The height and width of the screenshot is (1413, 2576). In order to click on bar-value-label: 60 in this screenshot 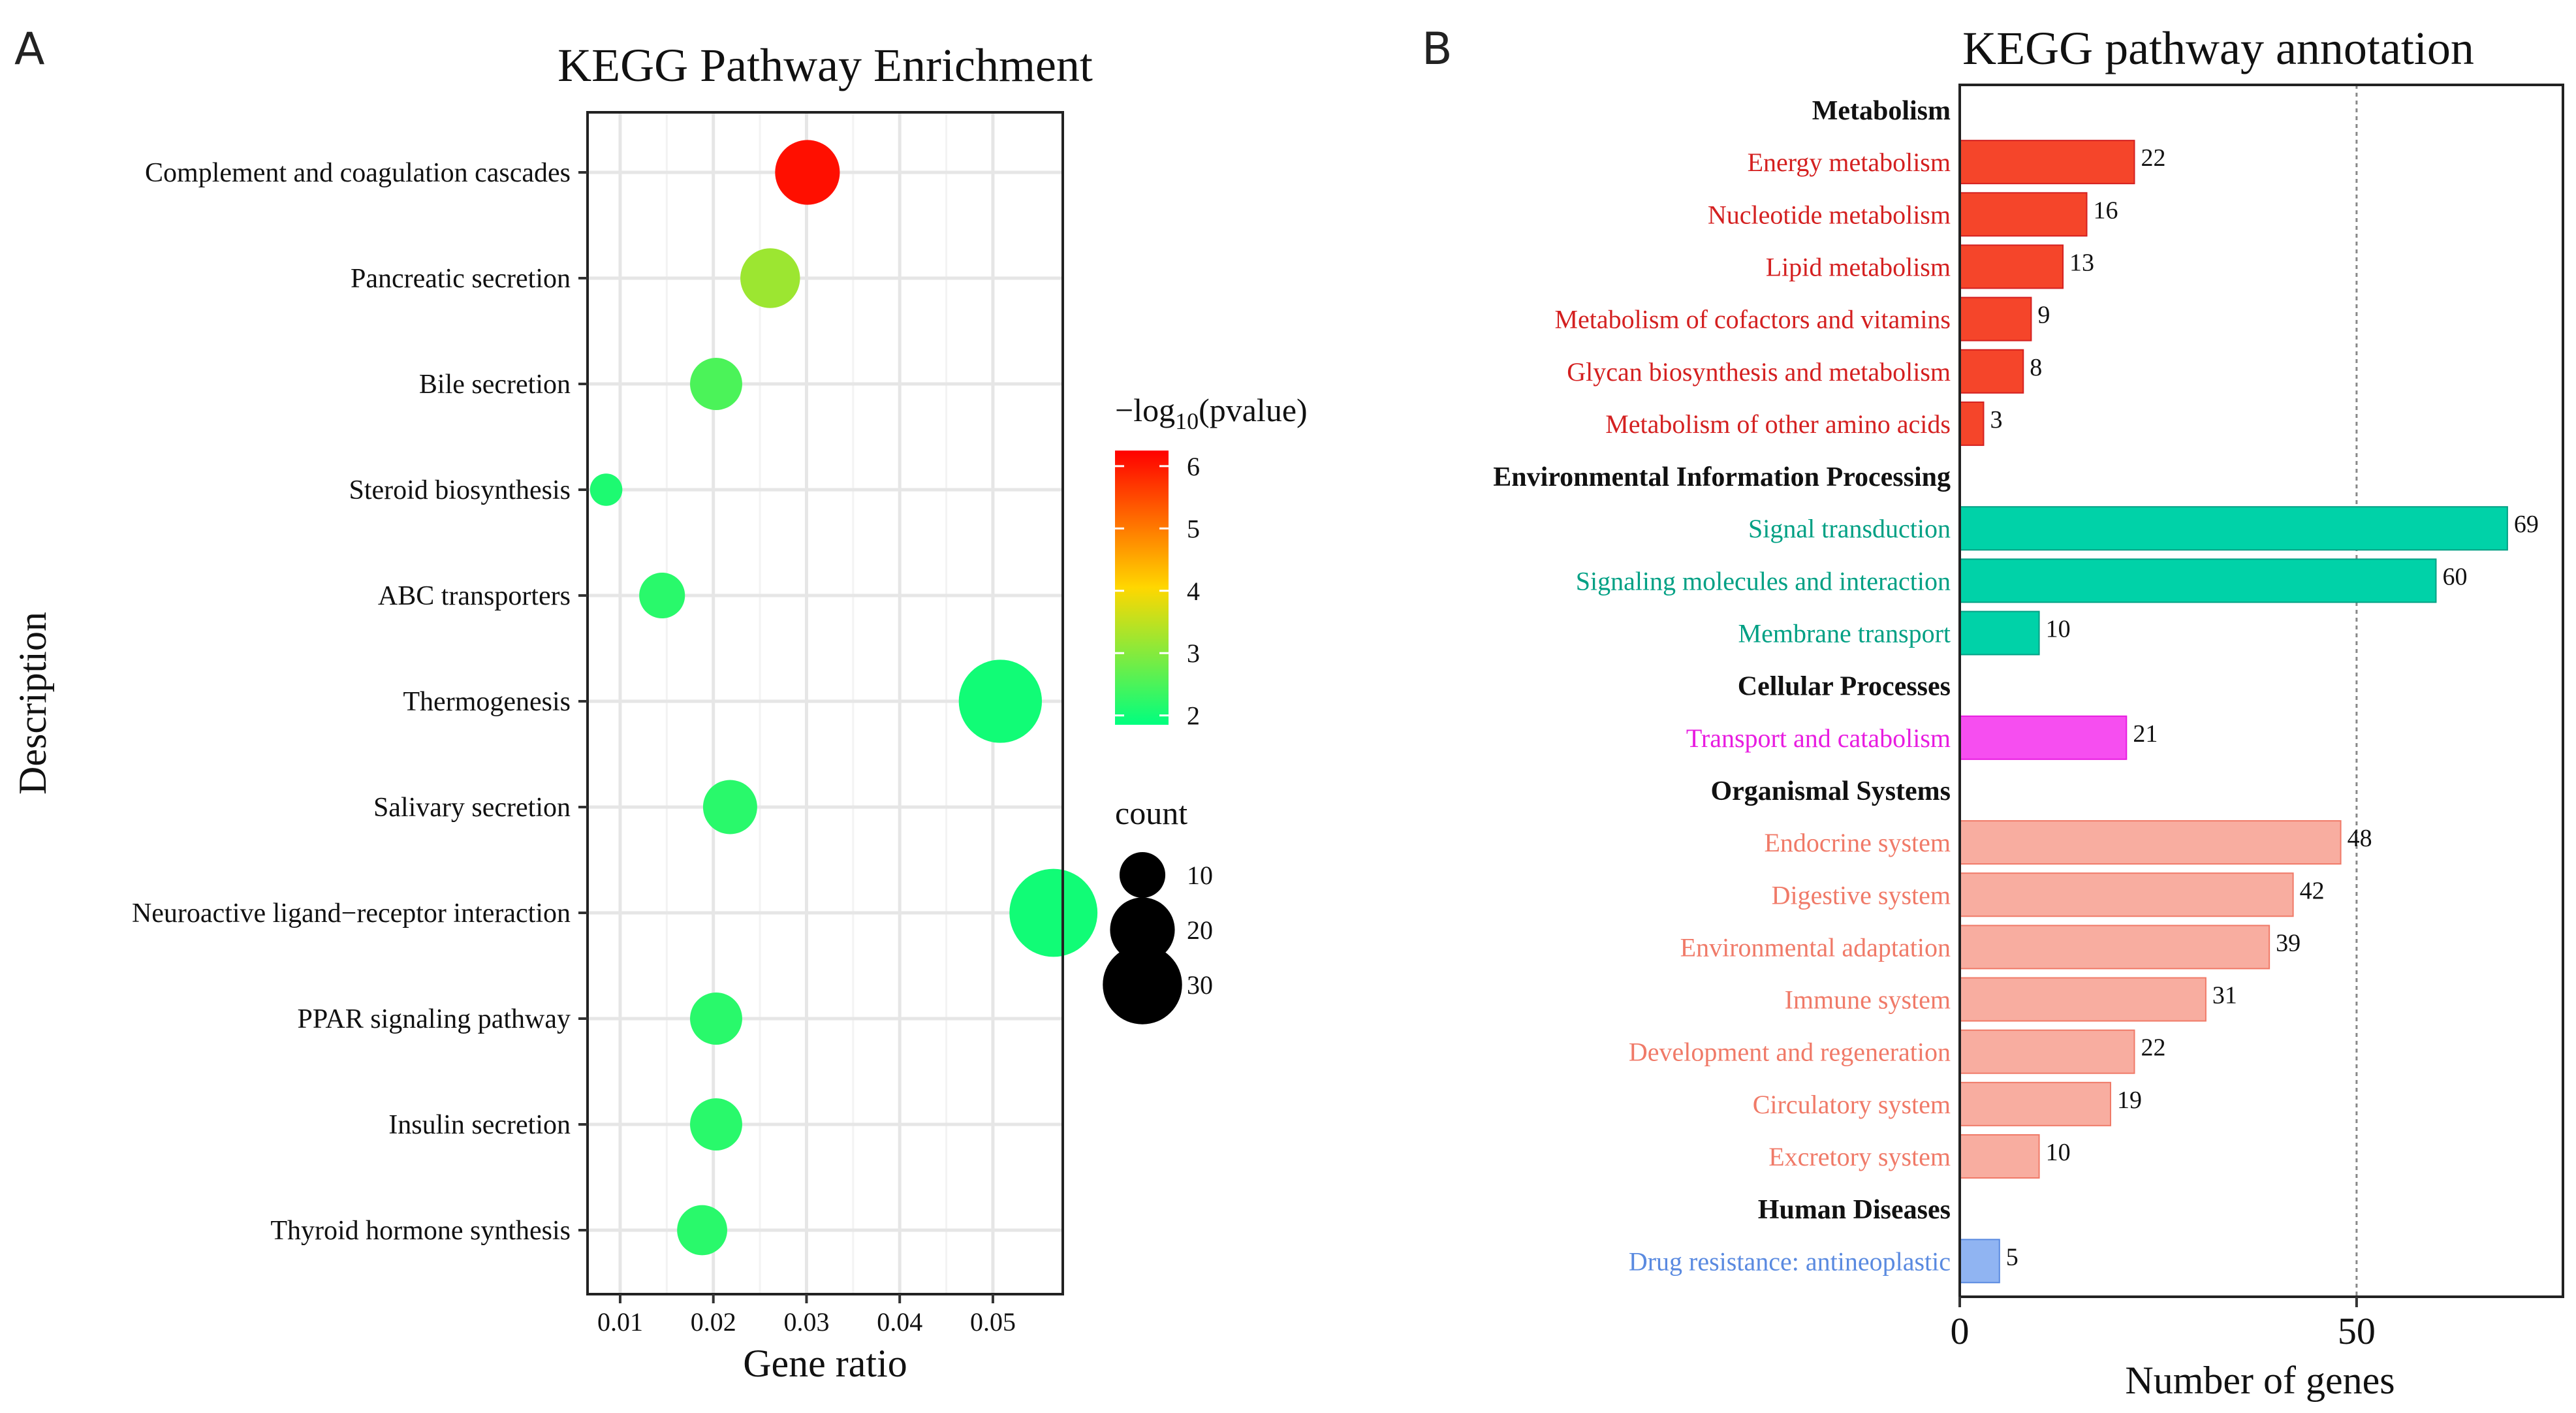, I will do `click(2454, 576)`.